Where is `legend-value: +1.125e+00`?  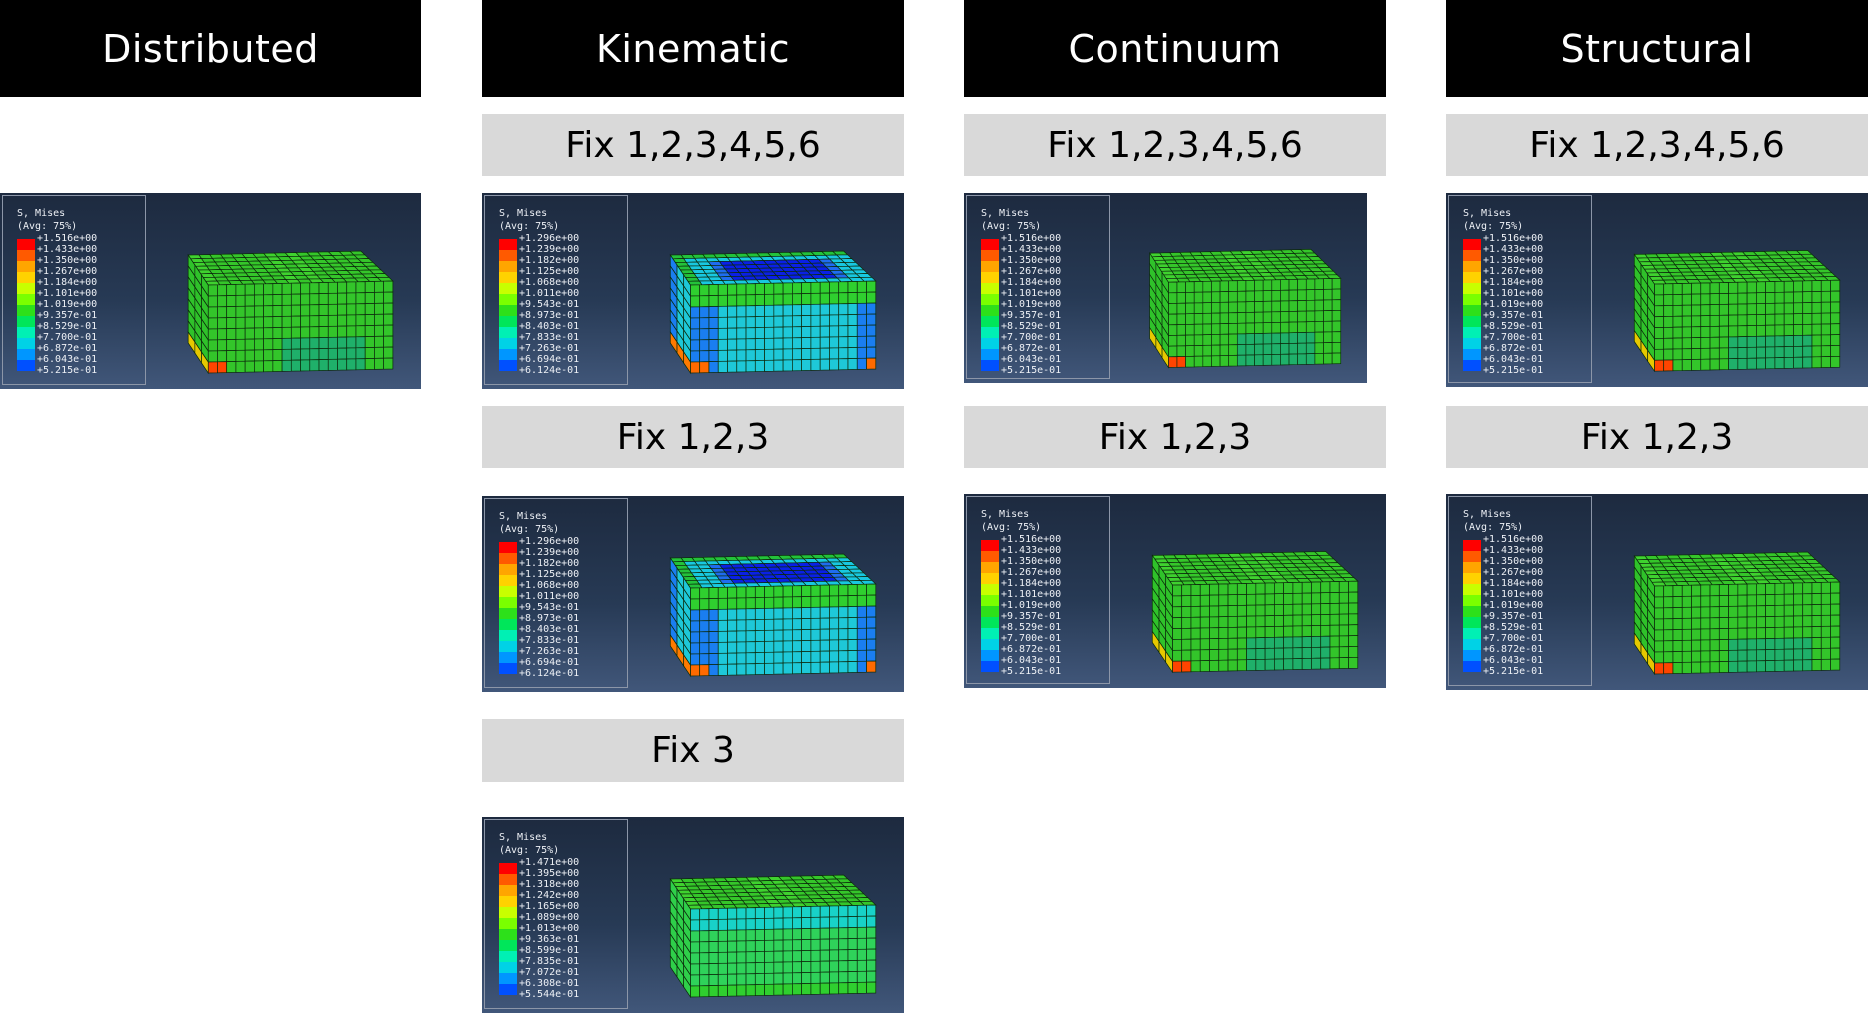
legend-value: +1.125e+00 is located at coordinates (549, 271).